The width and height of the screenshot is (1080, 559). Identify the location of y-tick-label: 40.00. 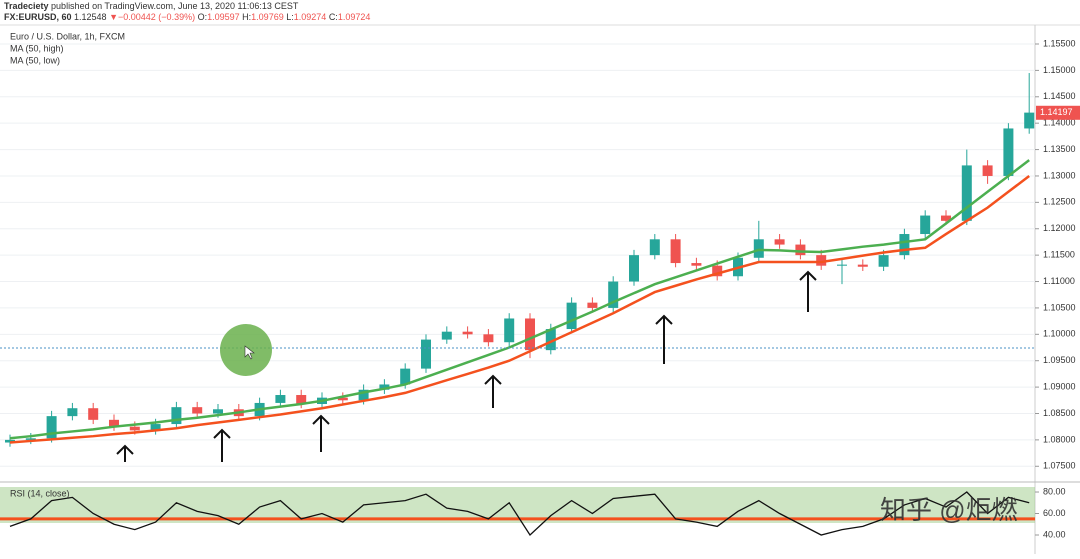
(1054, 534).